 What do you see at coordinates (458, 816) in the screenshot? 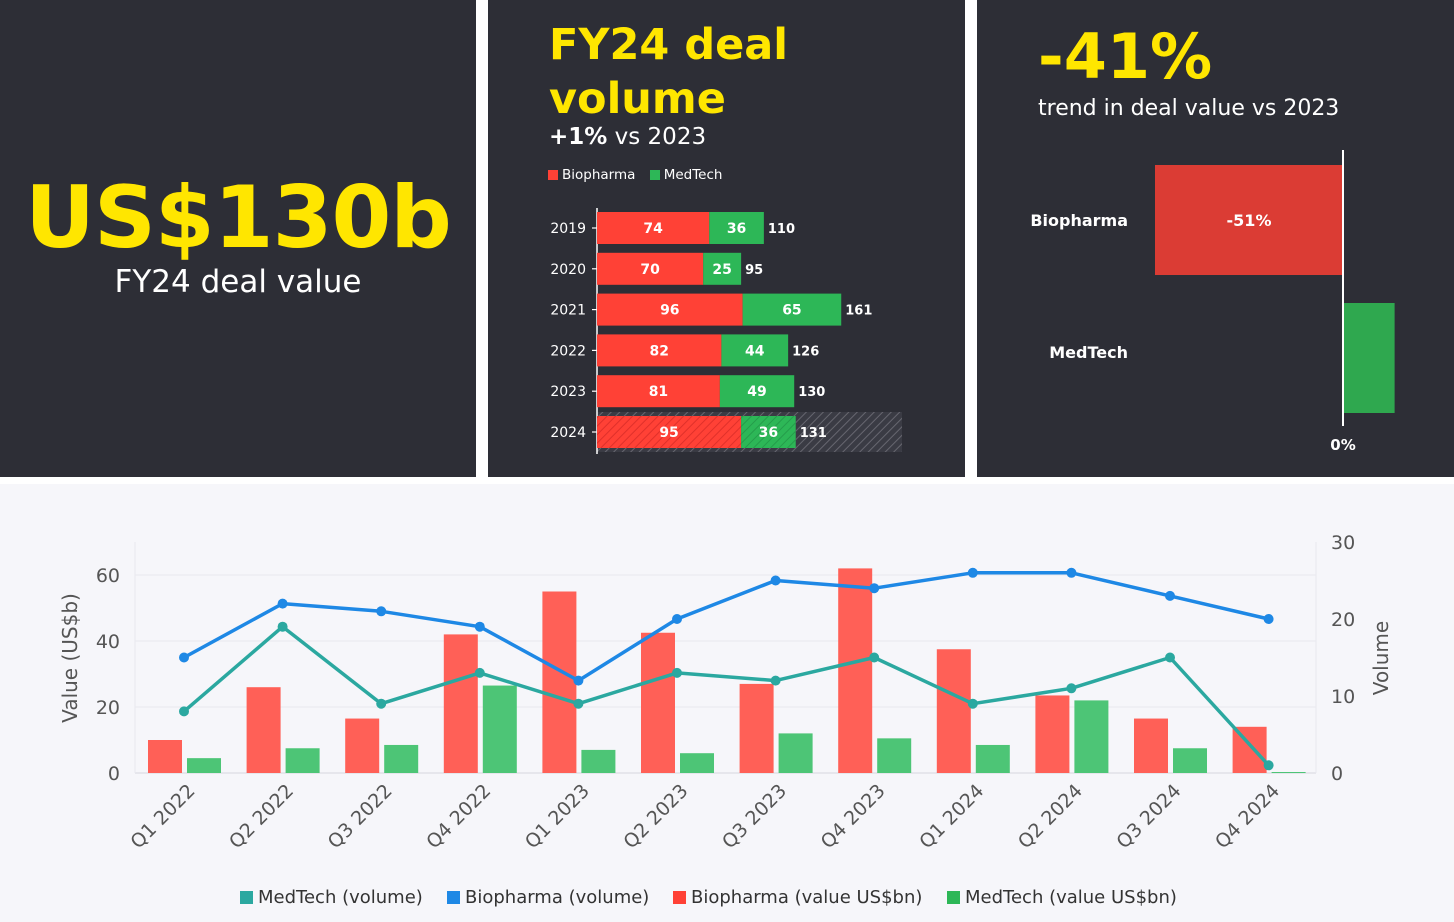
I see `x-tick-label: Q4 2022` at bounding box center [458, 816].